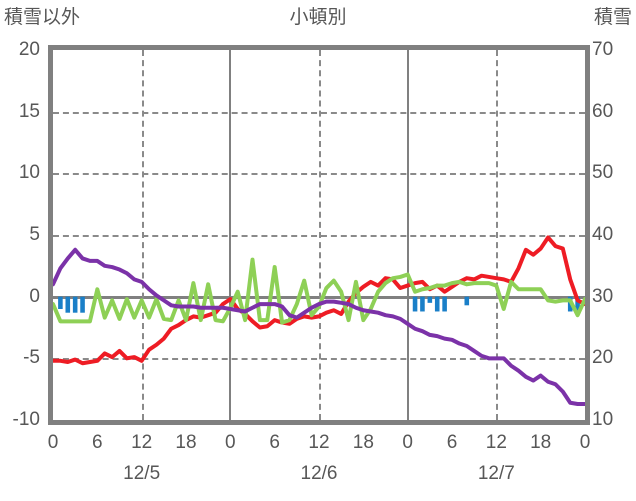  I want to click on x-axis-day-label: 12/6, so click(319, 473).